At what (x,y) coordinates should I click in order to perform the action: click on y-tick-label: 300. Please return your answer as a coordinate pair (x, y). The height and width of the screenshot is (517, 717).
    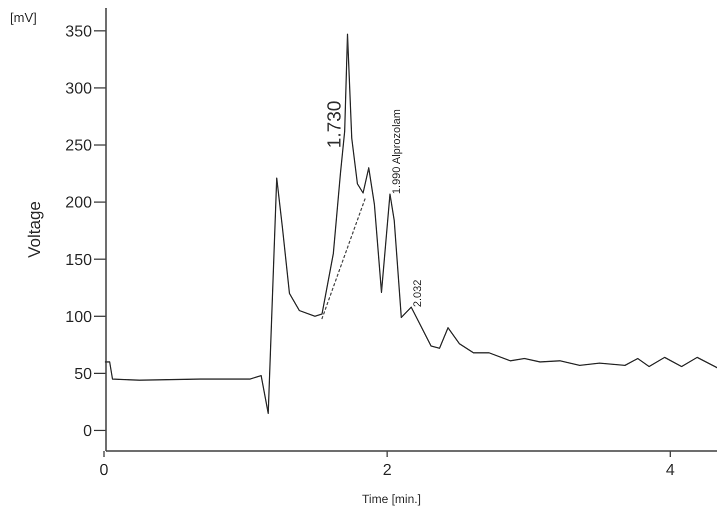
    Looking at the image, I should click on (78, 89).